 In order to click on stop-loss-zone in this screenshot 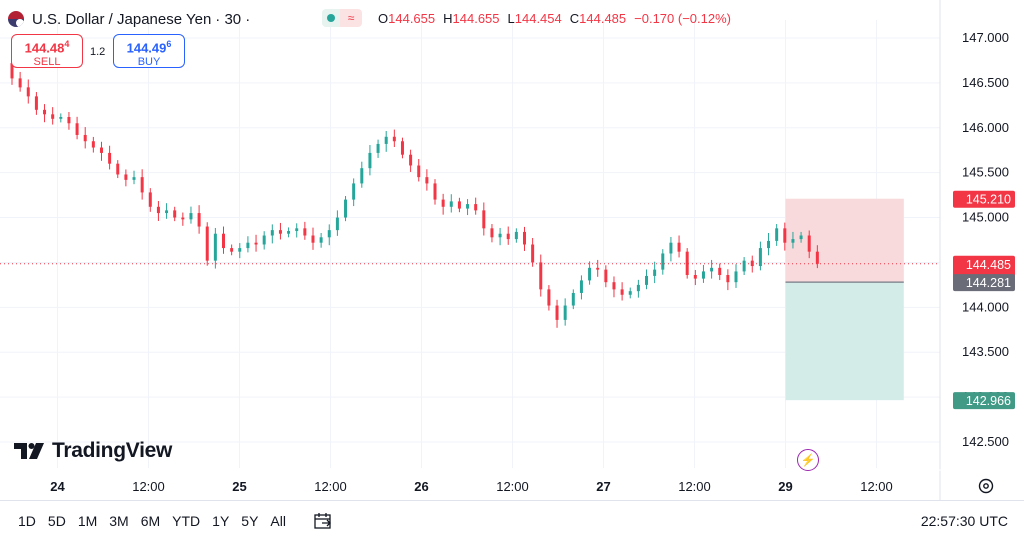, I will do `click(844, 240)`.